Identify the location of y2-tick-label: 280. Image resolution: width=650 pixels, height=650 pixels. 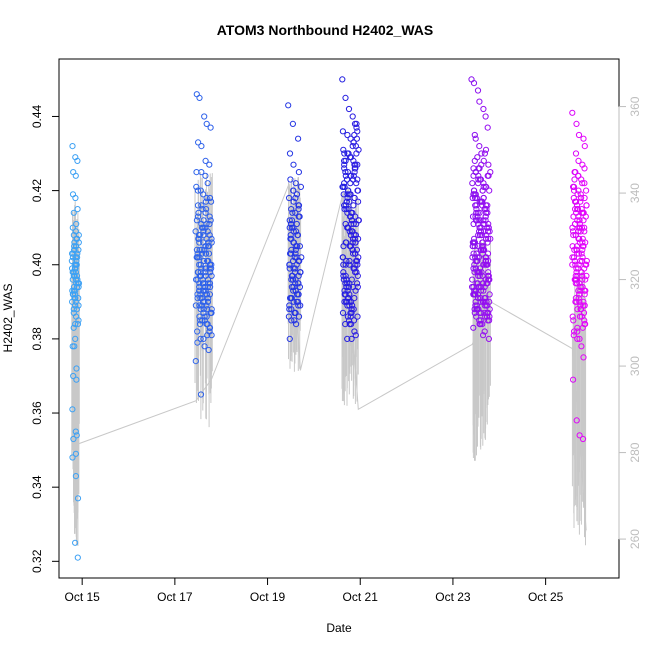
(635, 452).